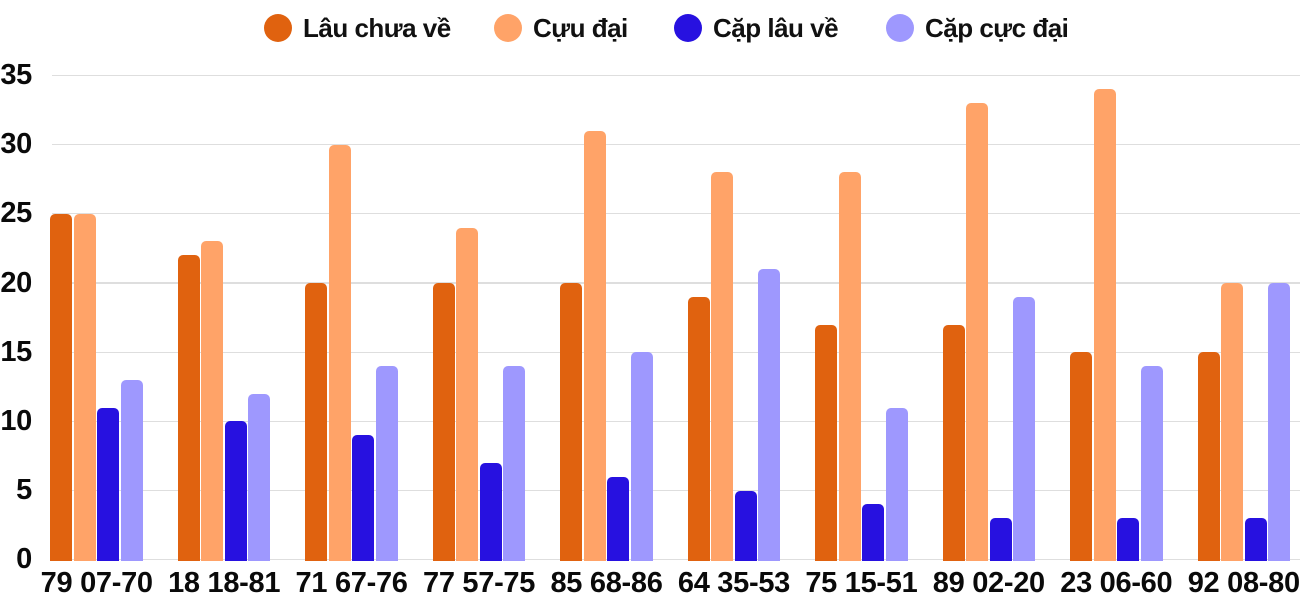 The width and height of the screenshot is (1300, 600). What do you see at coordinates (997, 28) in the screenshot?
I see `legend-label: Cặp cực đại` at bounding box center [997, 28].